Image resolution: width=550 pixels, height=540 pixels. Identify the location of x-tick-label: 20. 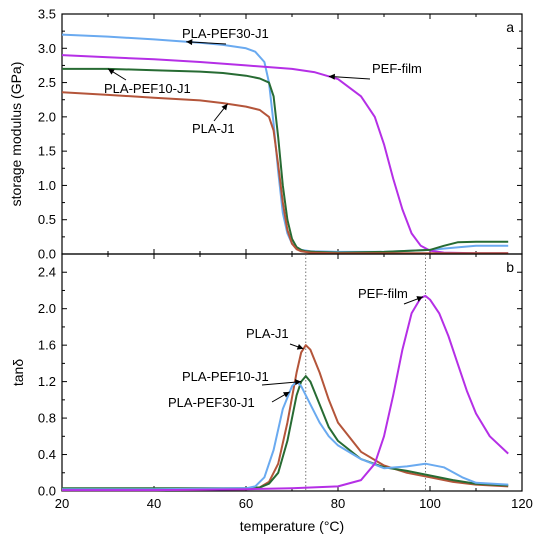
(62, 503).